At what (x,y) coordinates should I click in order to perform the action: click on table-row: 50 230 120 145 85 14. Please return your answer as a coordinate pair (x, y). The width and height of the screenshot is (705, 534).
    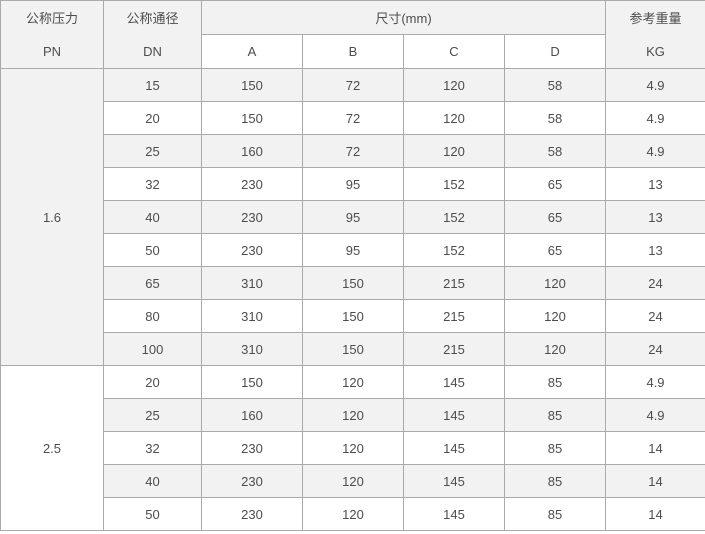
    Looking at the image, I should click on (353, 514).